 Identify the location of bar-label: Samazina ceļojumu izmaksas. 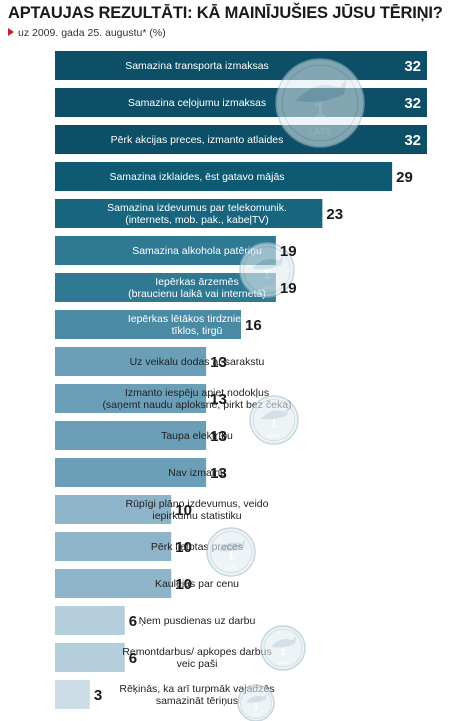
(197, 103).